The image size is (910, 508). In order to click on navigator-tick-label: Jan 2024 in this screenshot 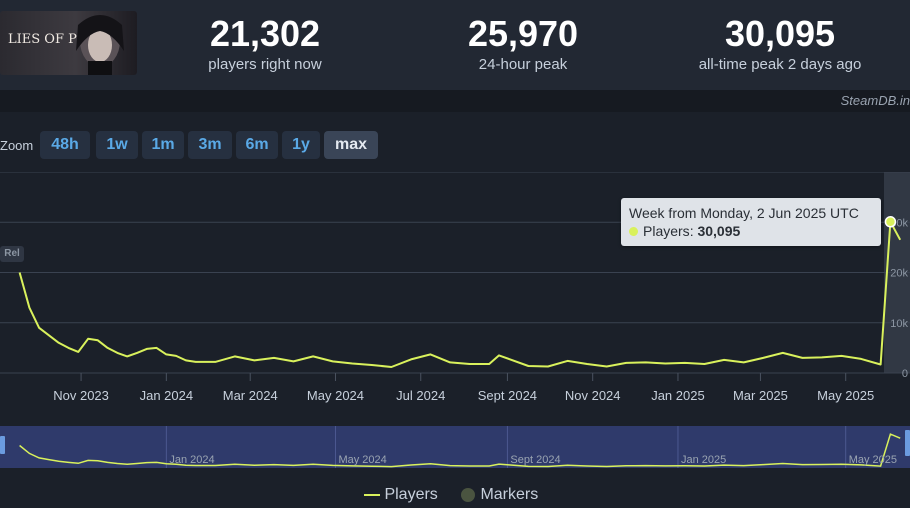, I will do `click(191, 460)`.